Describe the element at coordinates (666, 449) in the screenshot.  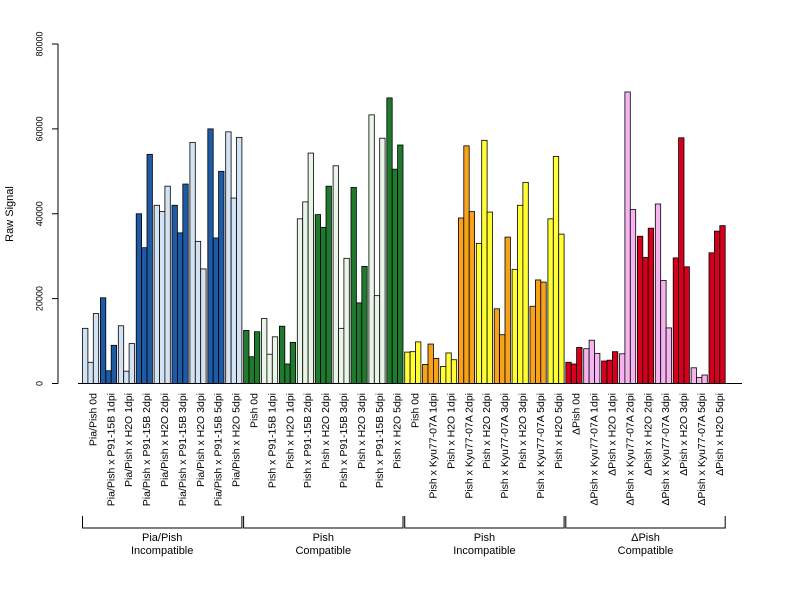
I see `x-tick-label: ΔPish x Kyu77-07A 3dpi` at that location.